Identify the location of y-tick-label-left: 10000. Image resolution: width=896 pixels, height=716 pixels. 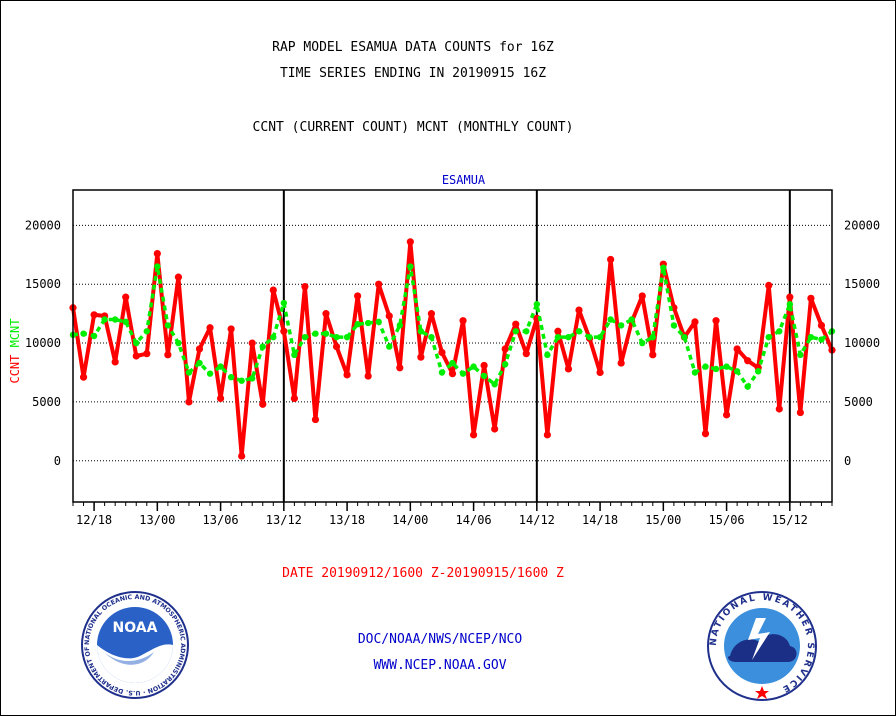
(43, 343).